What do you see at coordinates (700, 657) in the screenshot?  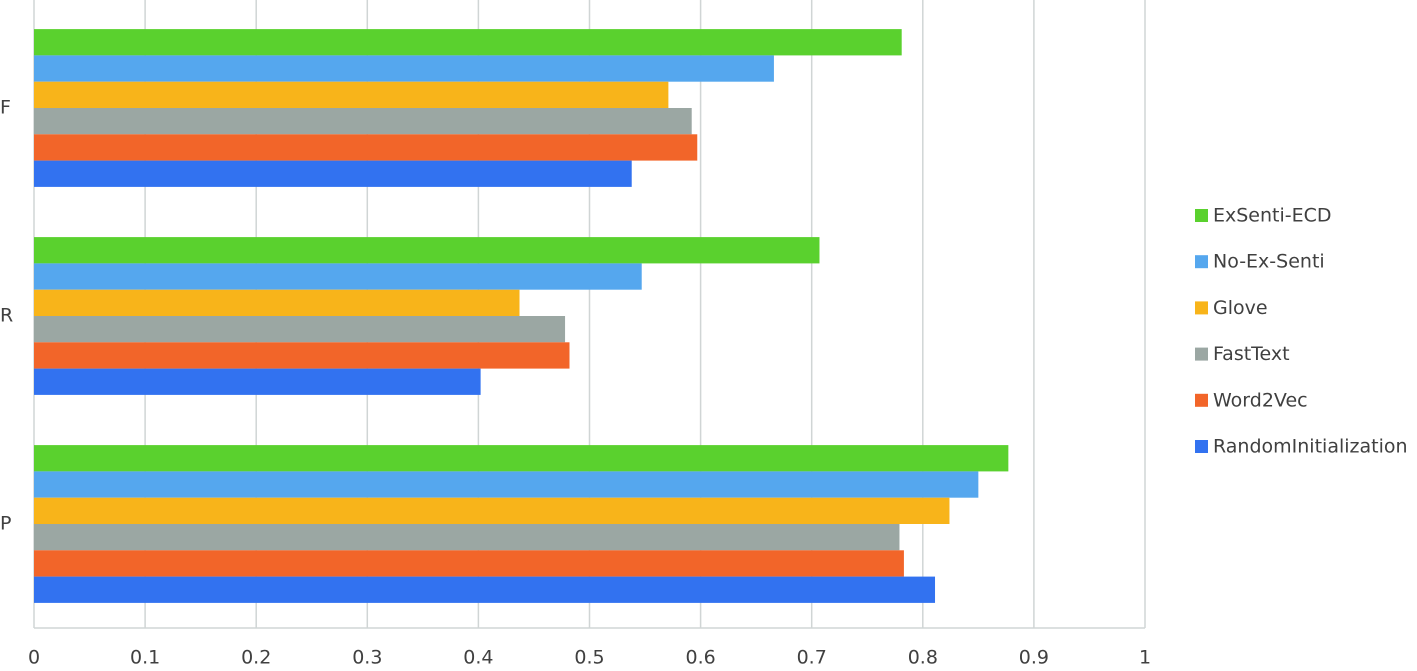 I see `x-tick-label: 0.6` at bounding box center [700, 657].